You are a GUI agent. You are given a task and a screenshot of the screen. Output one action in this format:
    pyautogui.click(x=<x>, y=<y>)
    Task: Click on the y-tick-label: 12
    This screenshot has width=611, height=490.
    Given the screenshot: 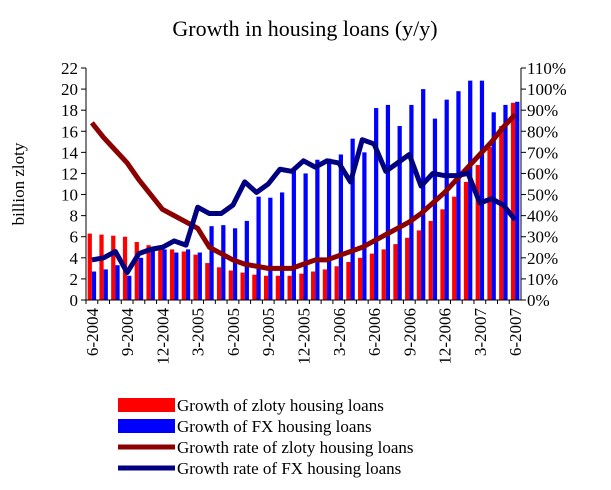 What is the action you would take?
    pyautogui.click(x=69, y=173)
    